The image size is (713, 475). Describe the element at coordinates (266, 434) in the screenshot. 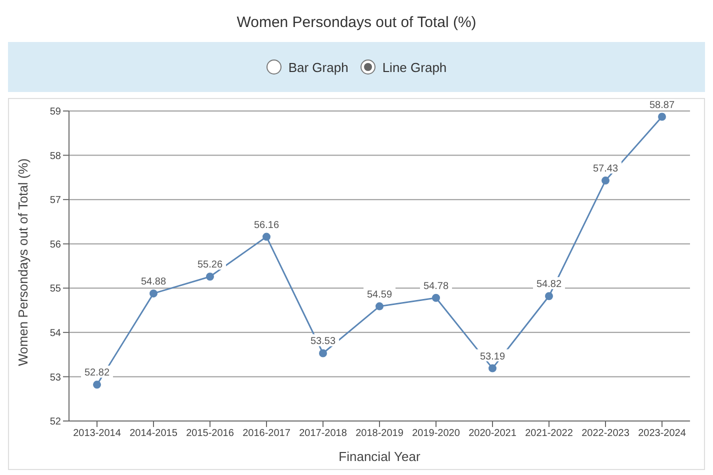

I see `x-tick-label: 2016-2017` at that location.